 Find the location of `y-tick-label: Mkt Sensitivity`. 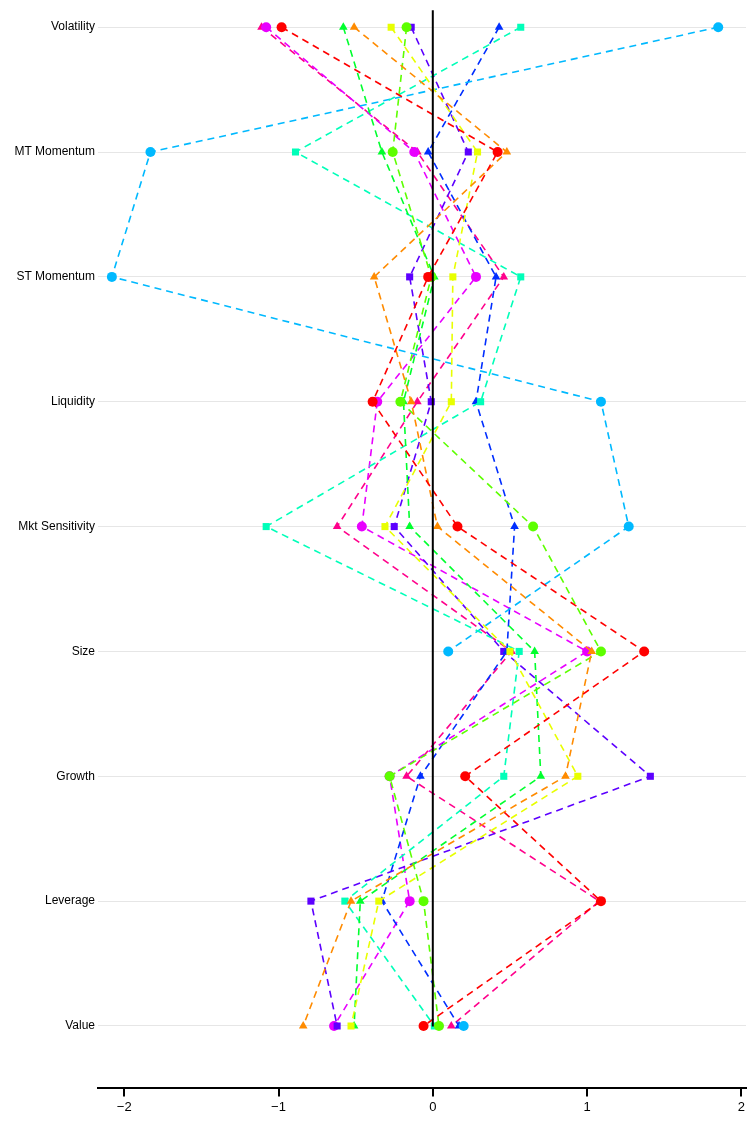

y-tick-label: Mkt Sensitivity is located at coordinates (56, 525).